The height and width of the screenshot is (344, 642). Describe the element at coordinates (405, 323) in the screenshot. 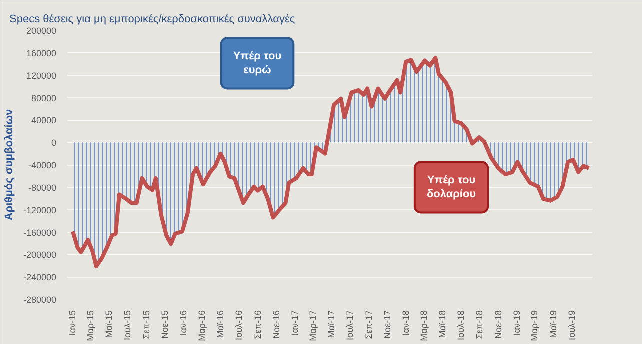

I see `x-tick-label: Ιαν-18` at that location.